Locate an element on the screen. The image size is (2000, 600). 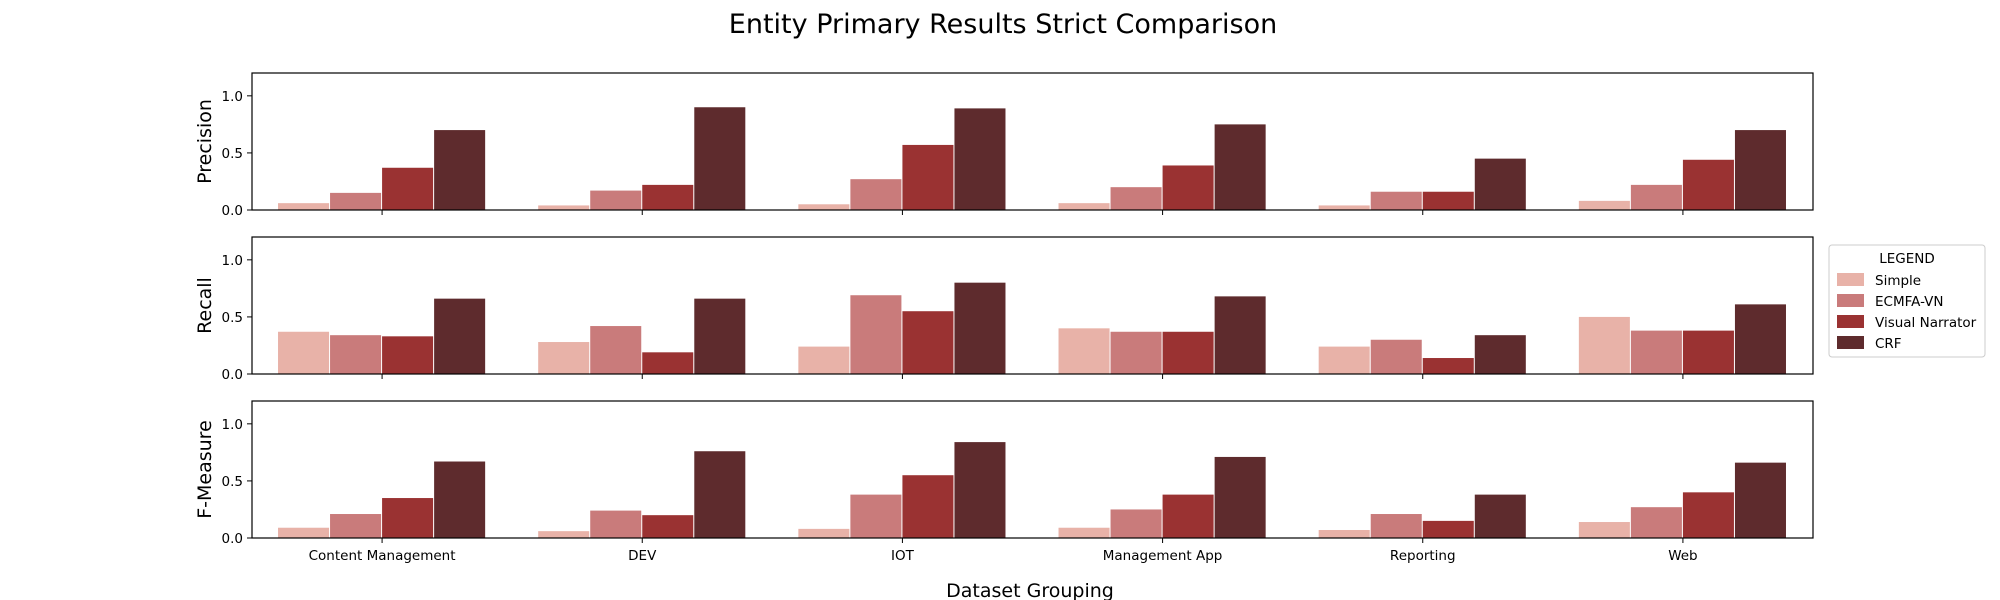
chart-legend: LEGEND Simple ECMFA-VN Visual Narrator CRF is located at coordinates (1907, 301).